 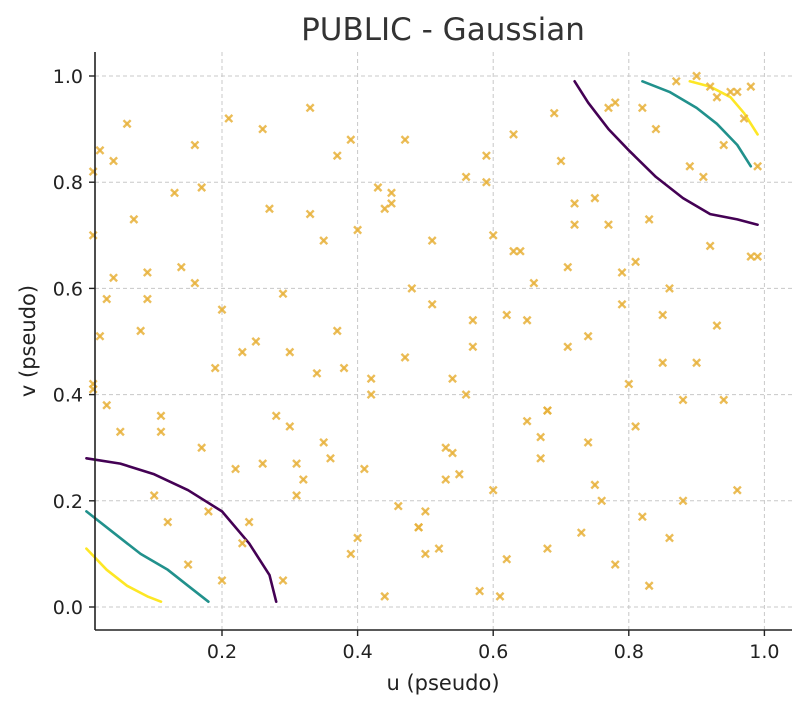 I want to click on y-tick-label: 0.4, so click(x=68, y=396).